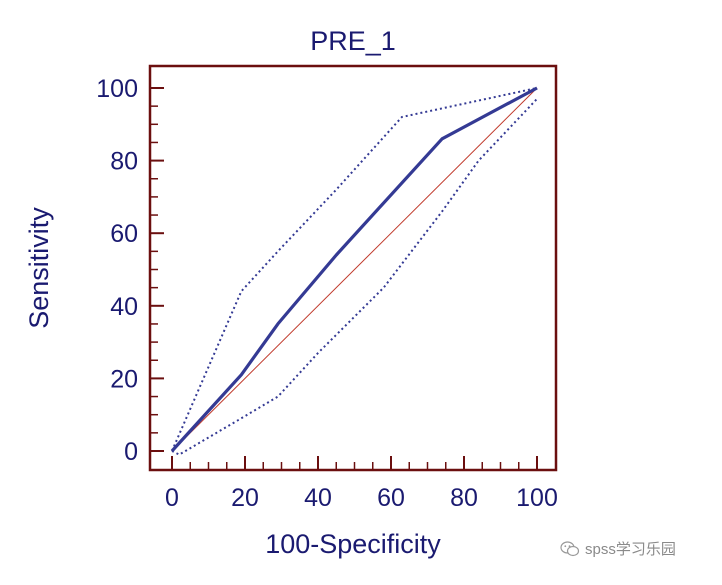 The width and height of the screenshot is (722, 585). Describe the element at coordinates (630, 549) in the screenshot. I see `watermark-text: spss学习乐园` at that location.